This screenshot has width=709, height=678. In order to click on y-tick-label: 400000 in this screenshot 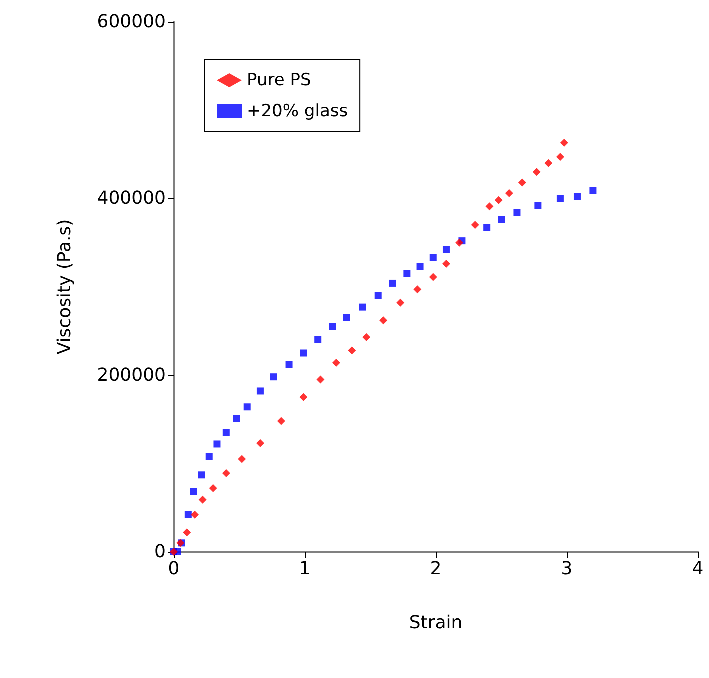, I will do `click(131, 199)`.